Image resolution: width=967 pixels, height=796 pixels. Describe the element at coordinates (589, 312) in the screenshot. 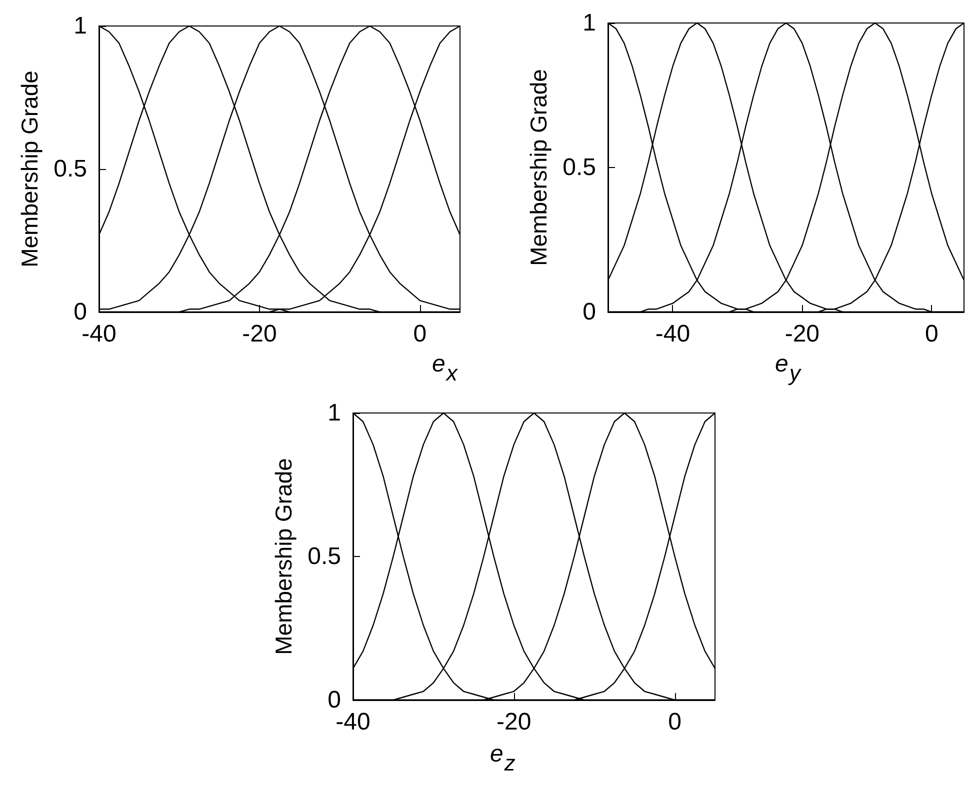

I see `y-tick-label: 0` at that location.